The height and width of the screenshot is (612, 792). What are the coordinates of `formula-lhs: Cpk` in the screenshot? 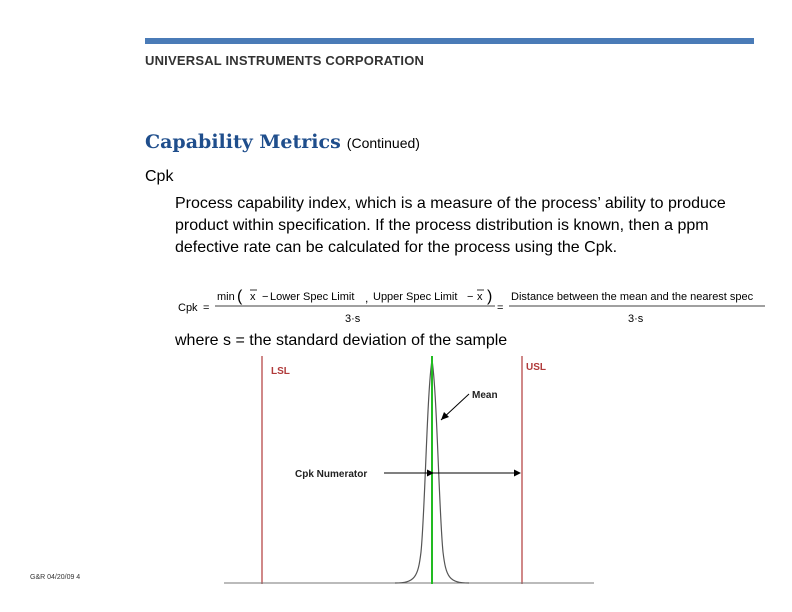 It's located at (188, 308).